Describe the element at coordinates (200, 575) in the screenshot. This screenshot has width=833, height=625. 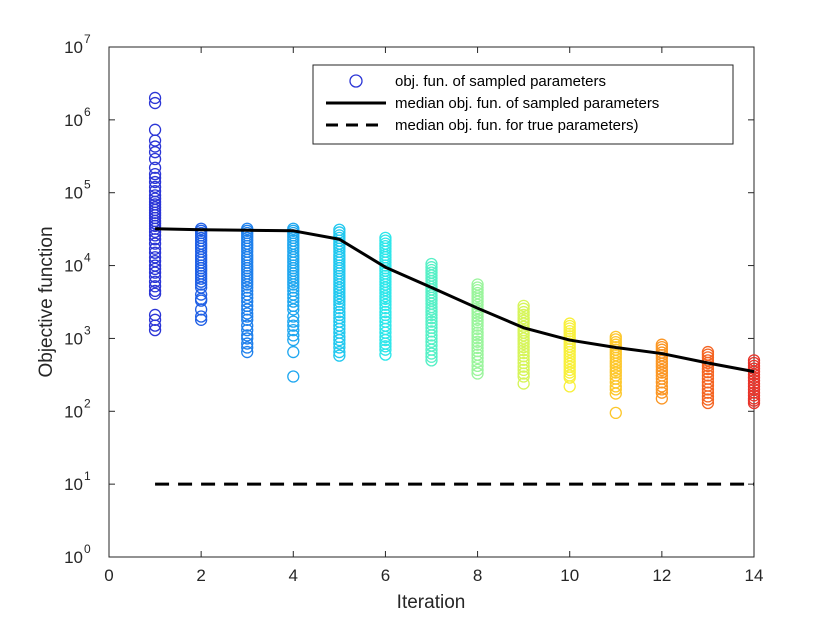
I see `x-tick-label: 2` at that location.